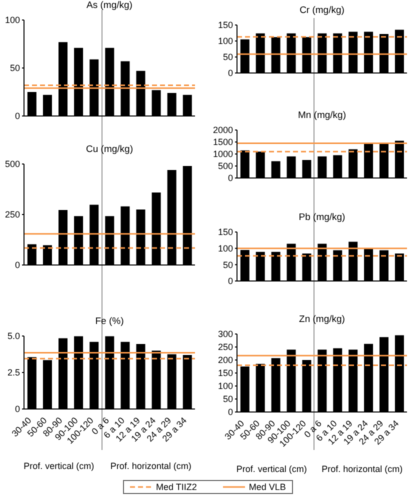  Describe the element at coordinates (322, 116) in the screenshot. I see `chart-title: Mn (mg/kg)` at that location.